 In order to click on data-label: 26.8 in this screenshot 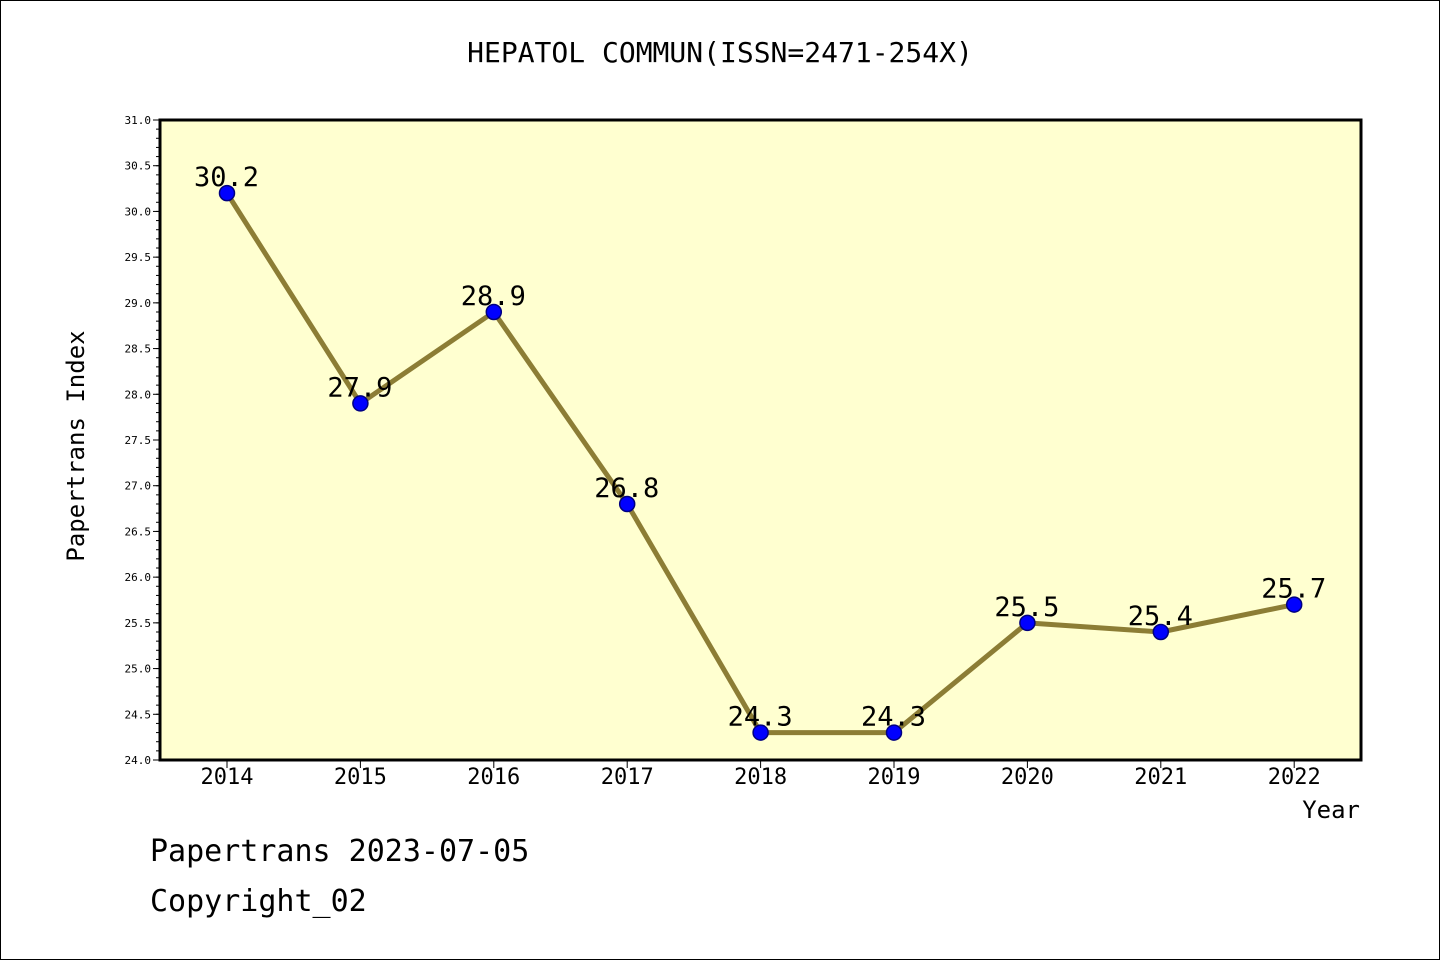, I will do `click(626, 488)`.